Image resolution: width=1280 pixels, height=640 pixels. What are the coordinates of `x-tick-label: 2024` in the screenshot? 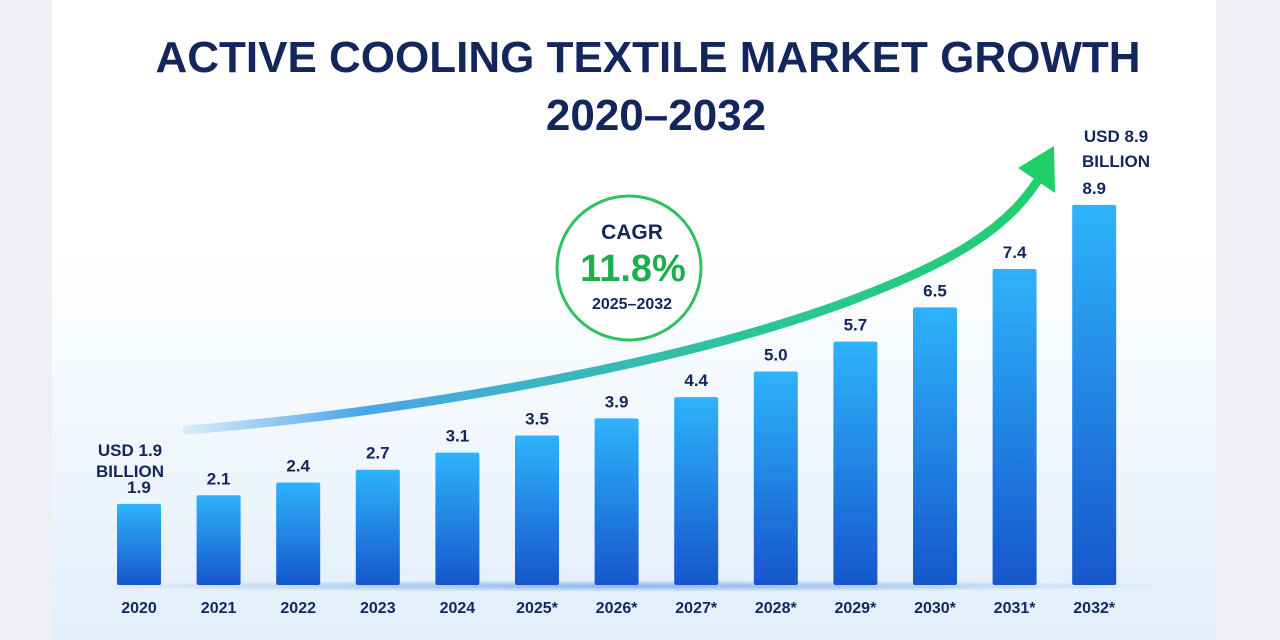 It's located at (458, 608).